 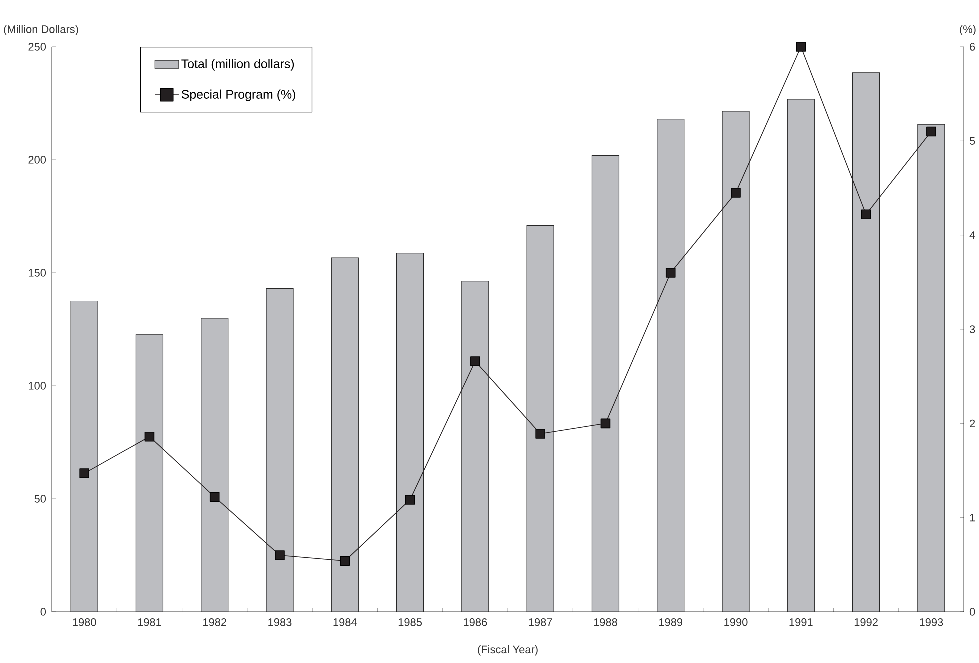 What do you see at coordinates (973, 236) in the screenshot?
I see `y2-tick-label: 4` at bounding box center [973, 236].